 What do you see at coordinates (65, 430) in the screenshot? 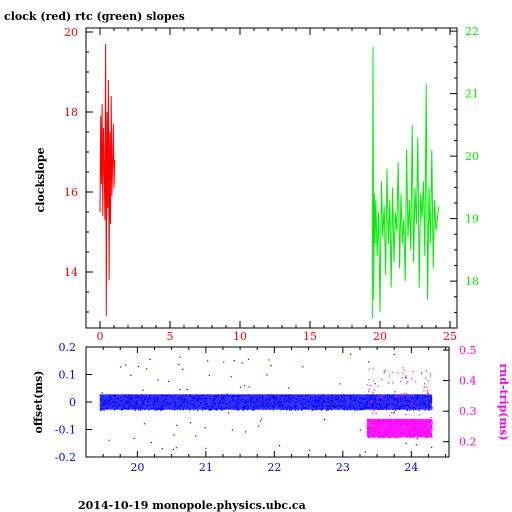
I see `bottom-y-left-tick-label: -0.1` at bounding box center [65, 430].